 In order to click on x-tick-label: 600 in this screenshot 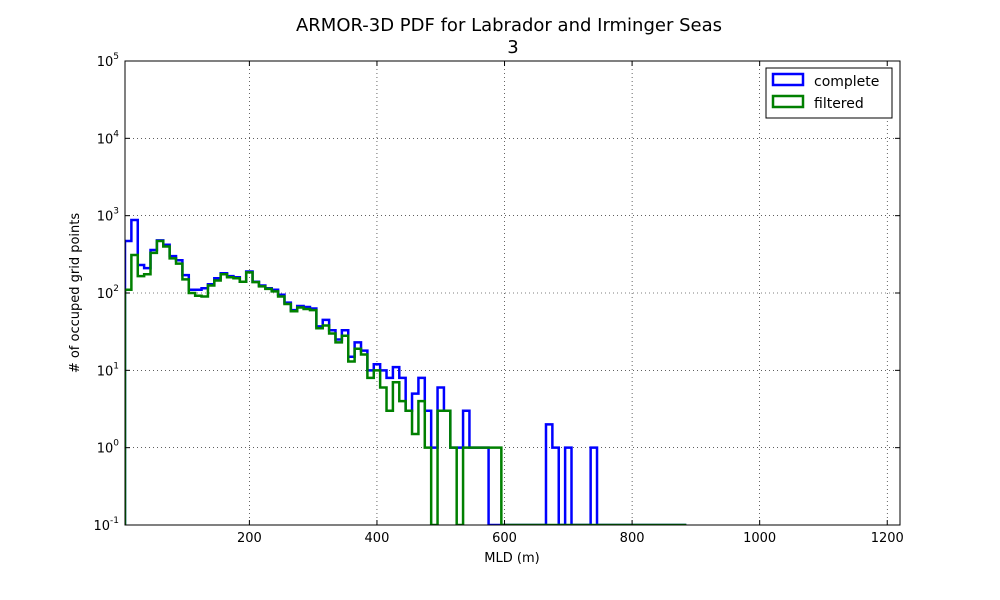, I will do `click(504, 538)`.